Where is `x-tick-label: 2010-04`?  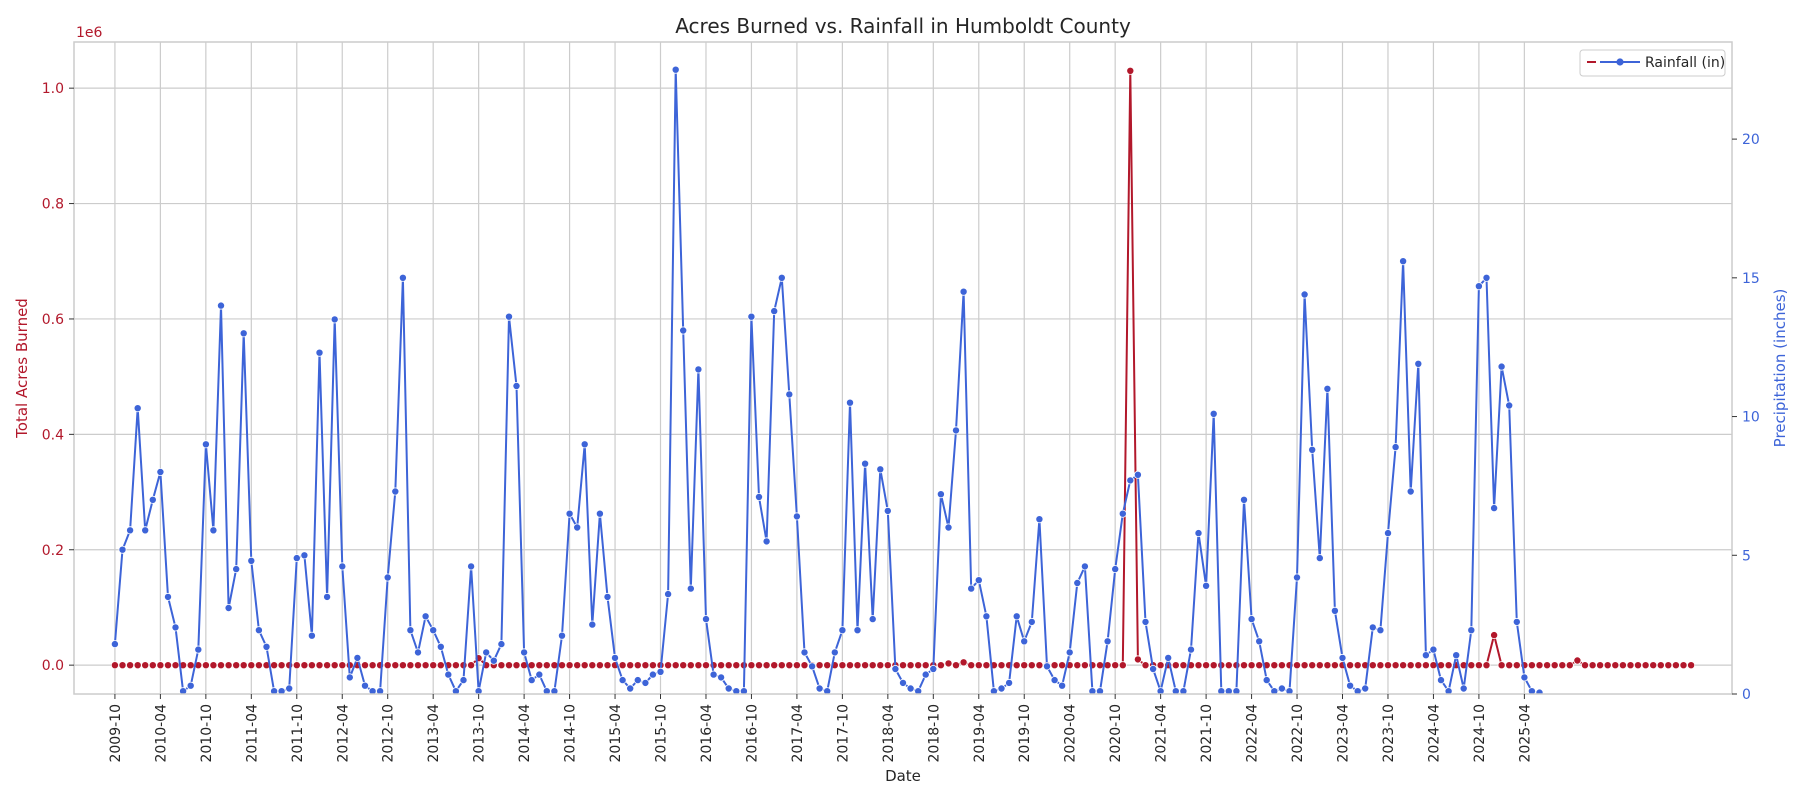 x-tick-label: 2010-04 is located at coordinates (161, 733).